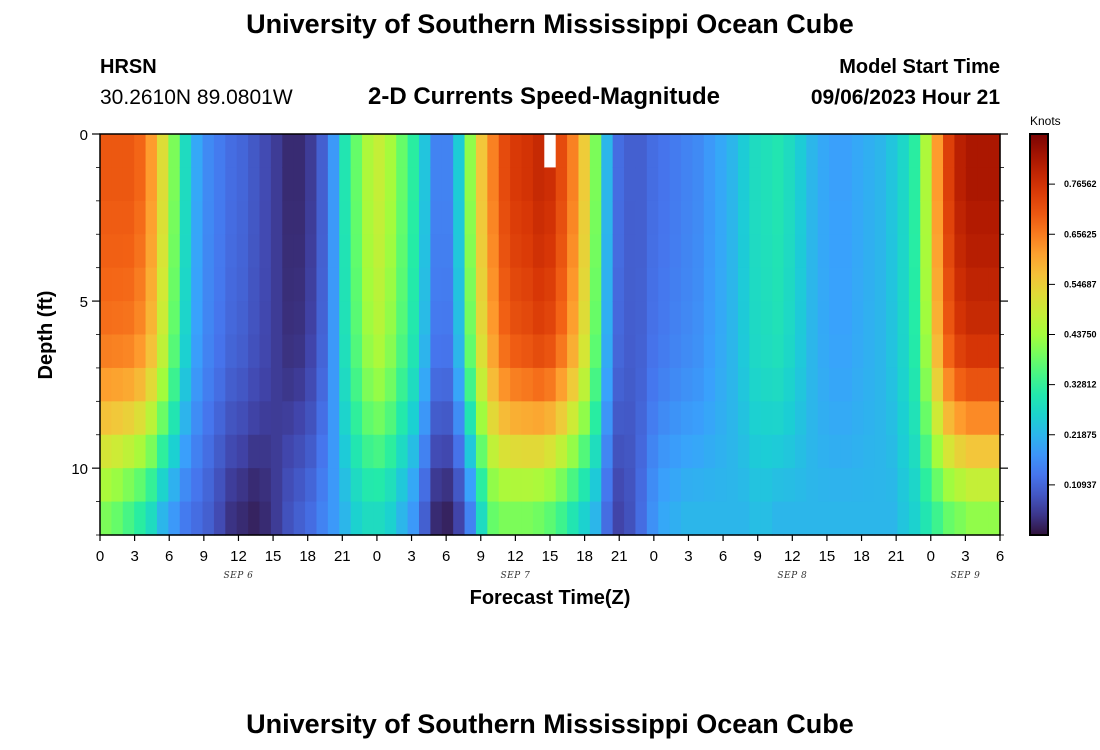  I want to click on colorbar-label: 0.10937, so click(1080, 485).